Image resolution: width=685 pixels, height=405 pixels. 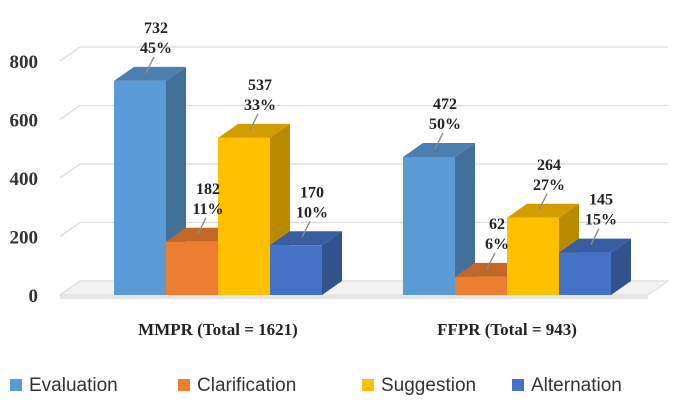 I want to click on legend-item-alternation: Alternation, so click(x=567, y=385).